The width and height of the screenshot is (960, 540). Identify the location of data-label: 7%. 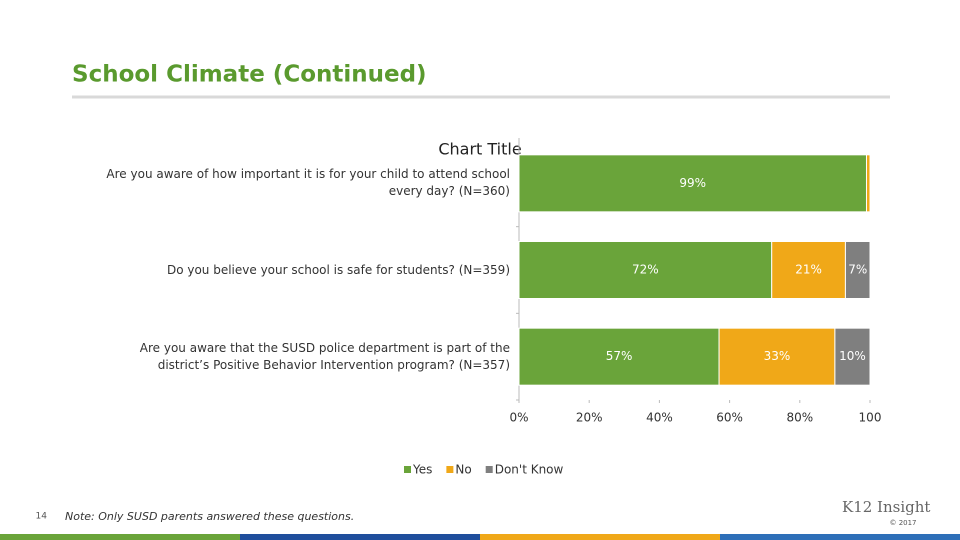
(857, 270).